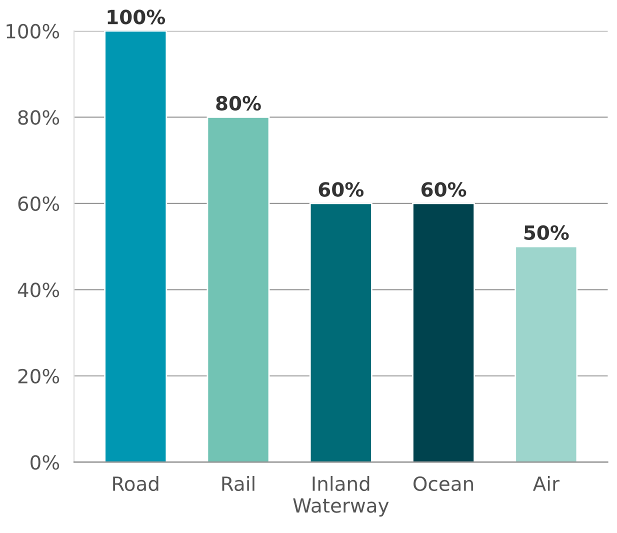 This screenshot has height=533, width=617. Describe the element at coordinates (137, 17) in the screenshot. I see `data-label: 100%` at that location.